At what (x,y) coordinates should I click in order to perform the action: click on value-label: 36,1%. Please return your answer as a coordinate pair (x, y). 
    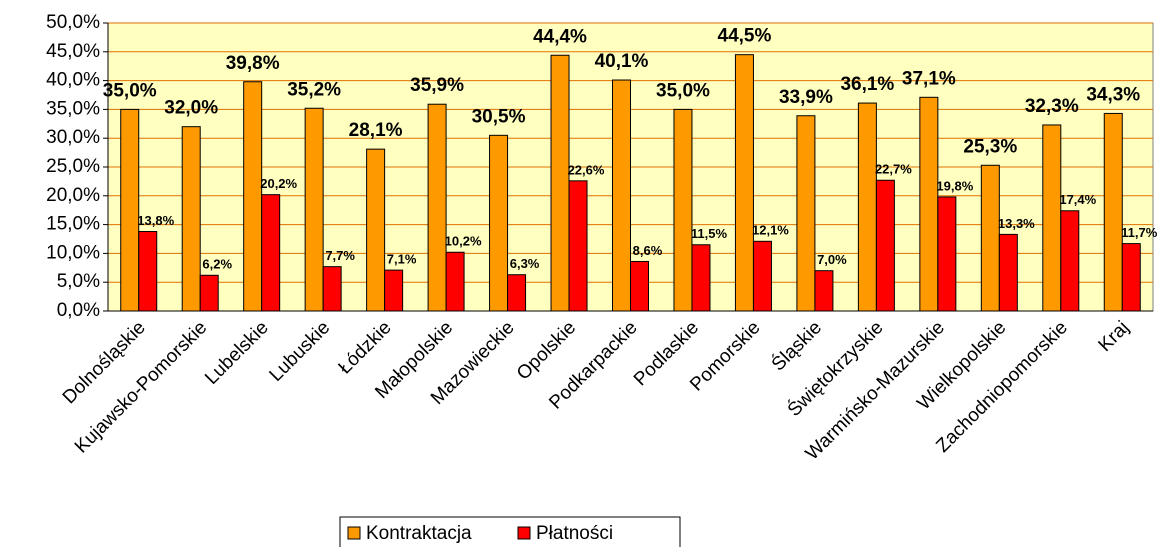
    Looking at the image, I should click on (867, 84).